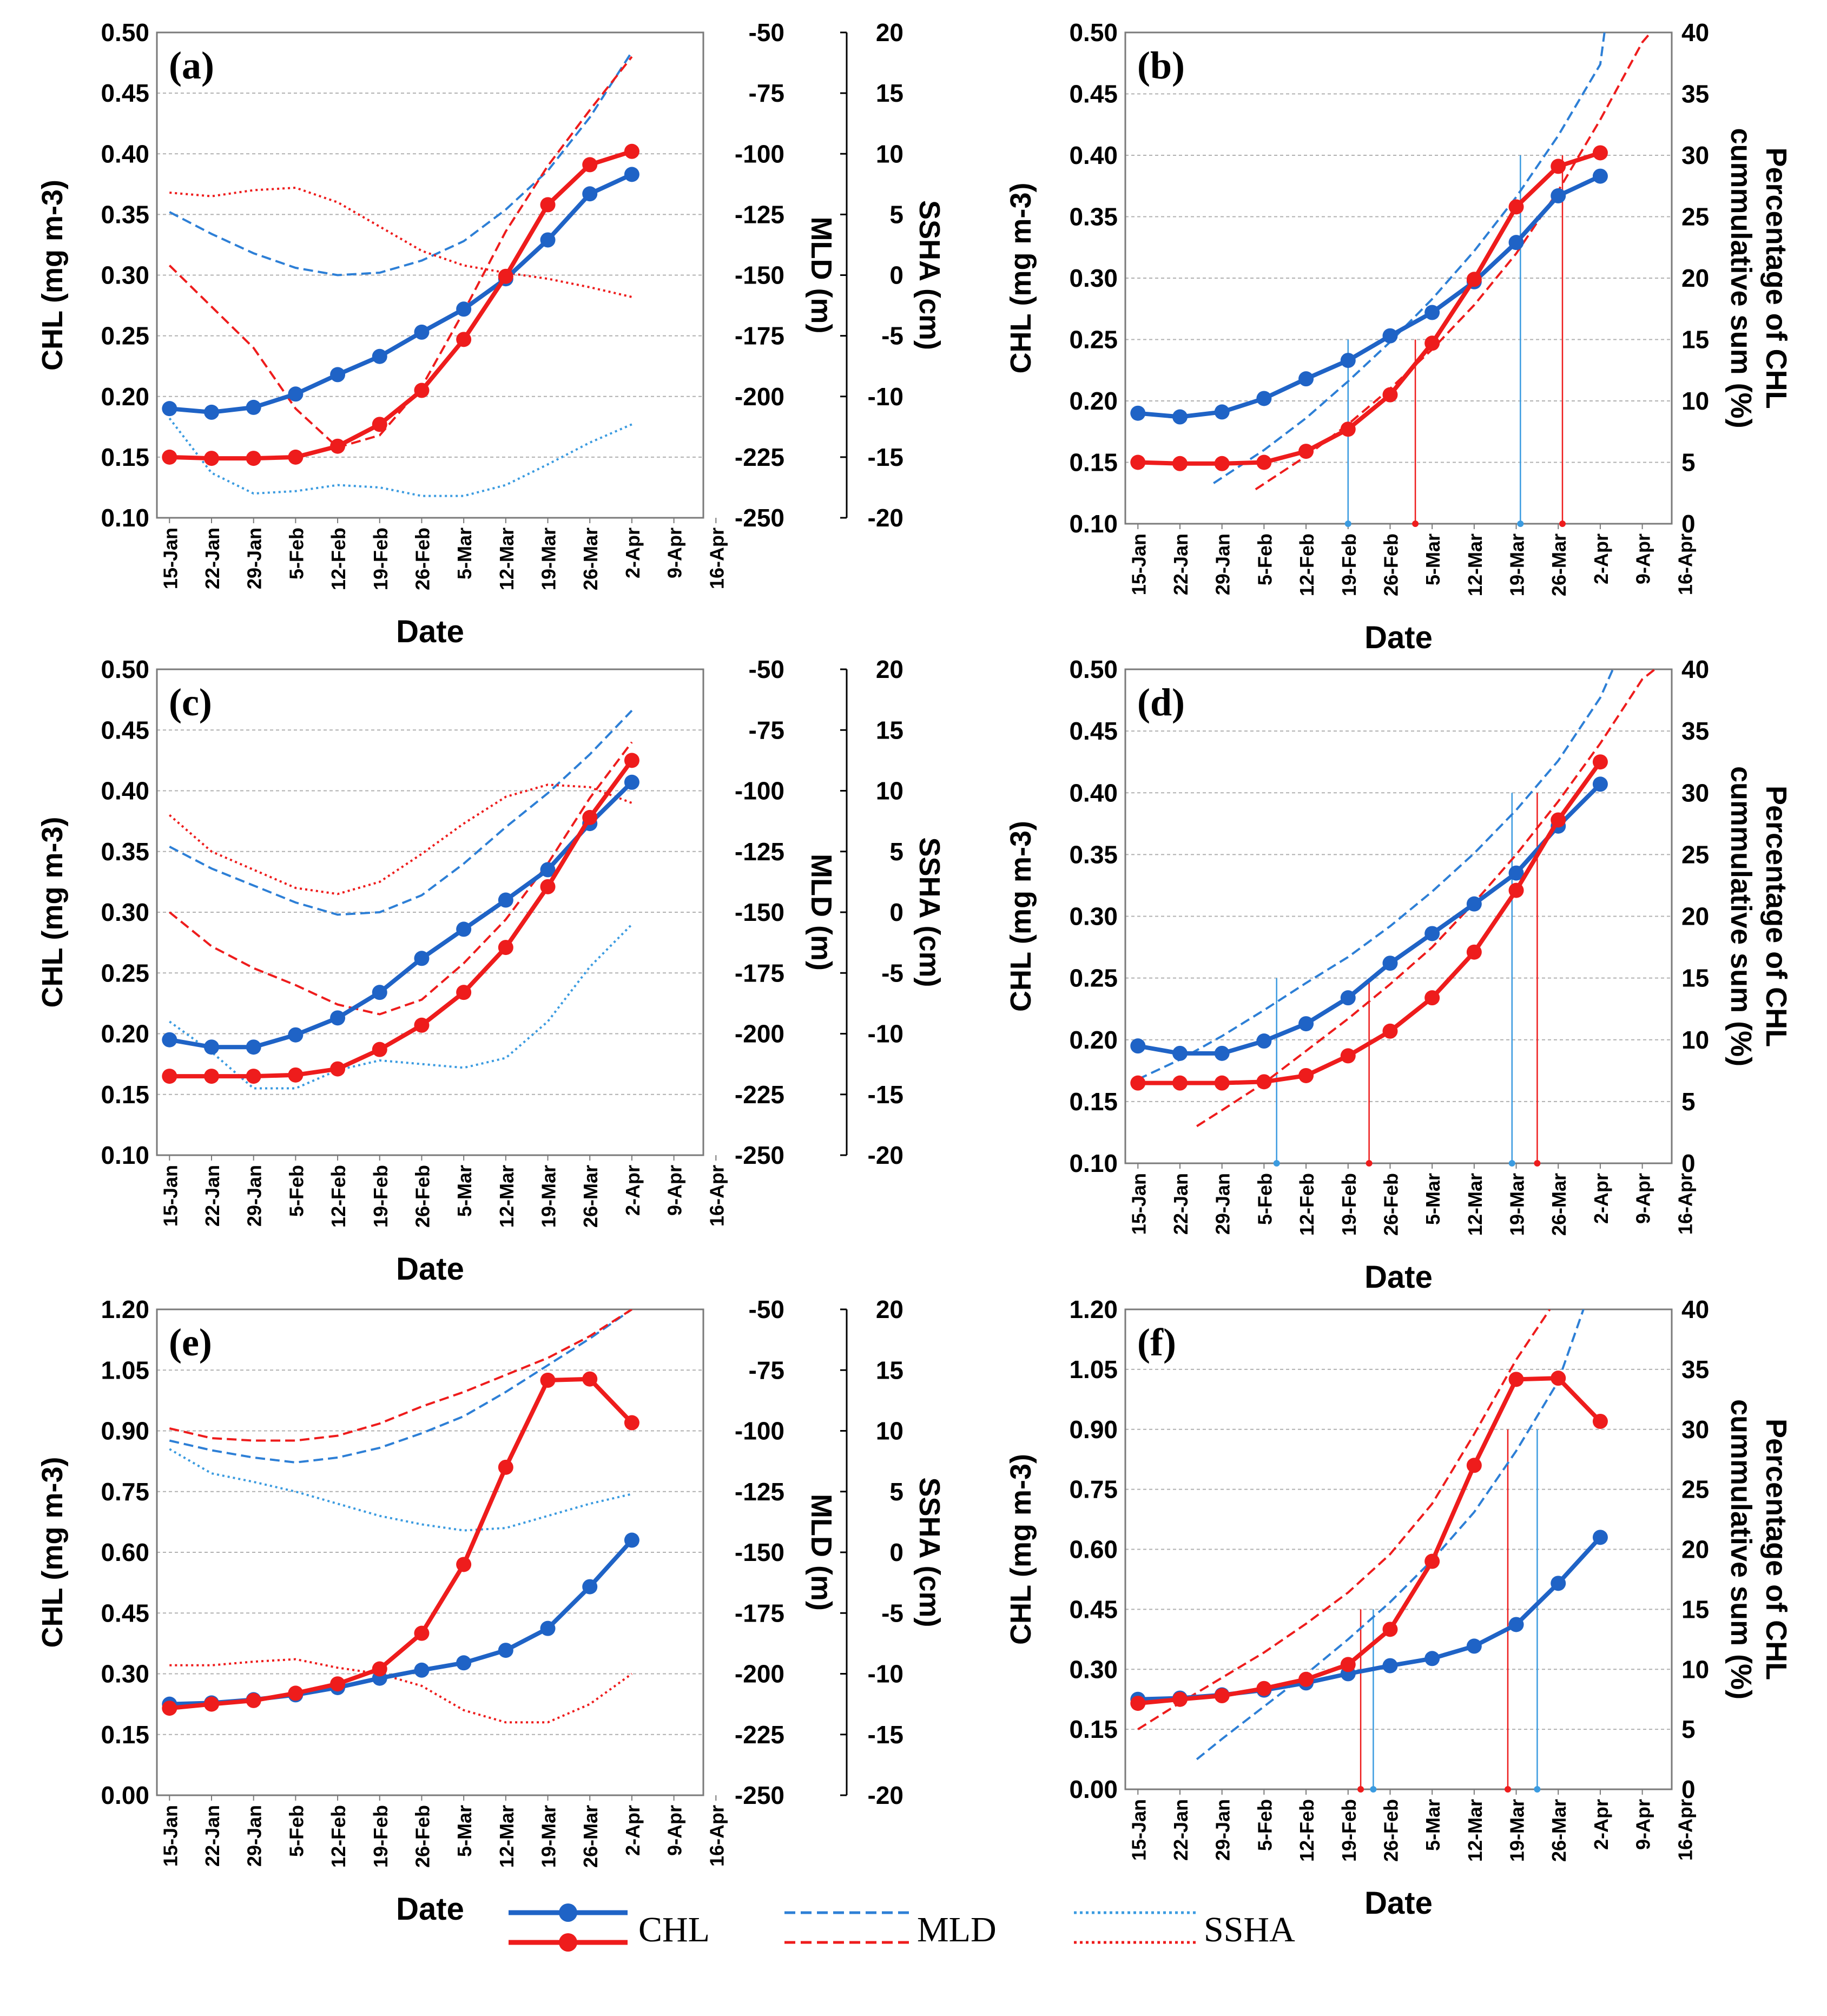 This screenshot has width=1827, height=2016. I want to click on chart-b-ytick-label: 0.25, so click(1093, 340).